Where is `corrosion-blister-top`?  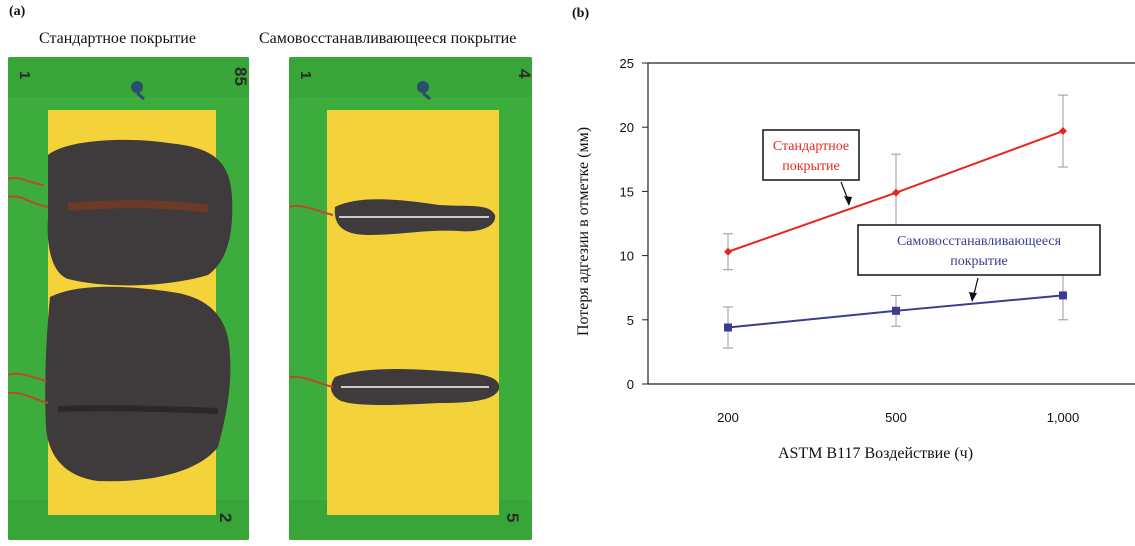 corrosion-blister-top is located at coordinates (140, 212).